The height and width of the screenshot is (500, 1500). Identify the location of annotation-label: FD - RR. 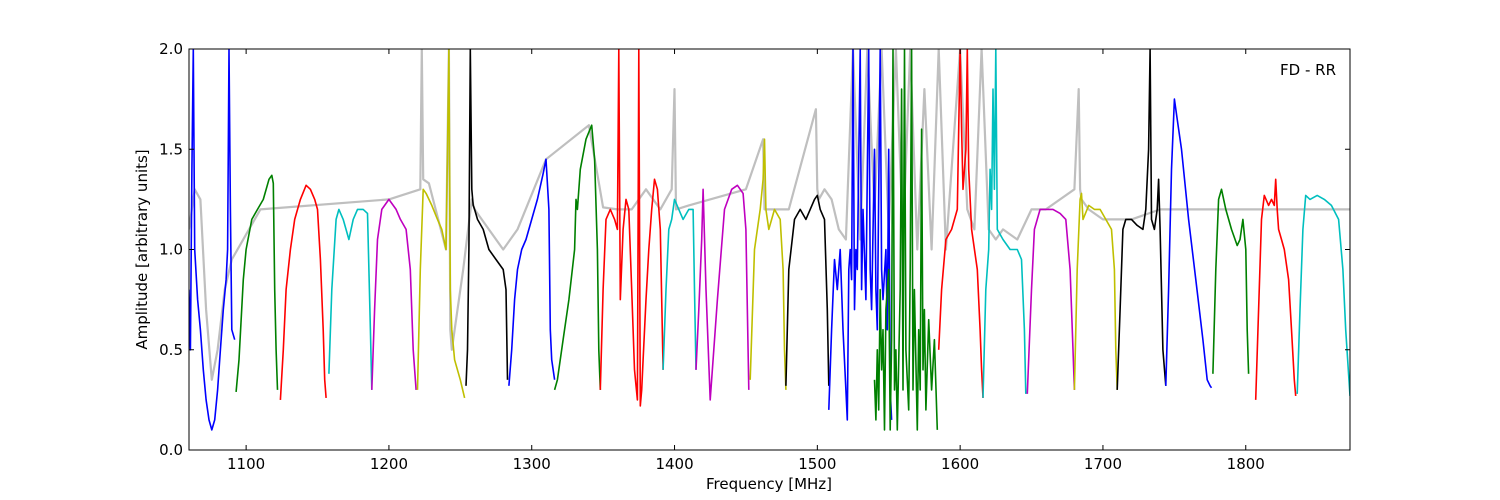
(1308, 70).